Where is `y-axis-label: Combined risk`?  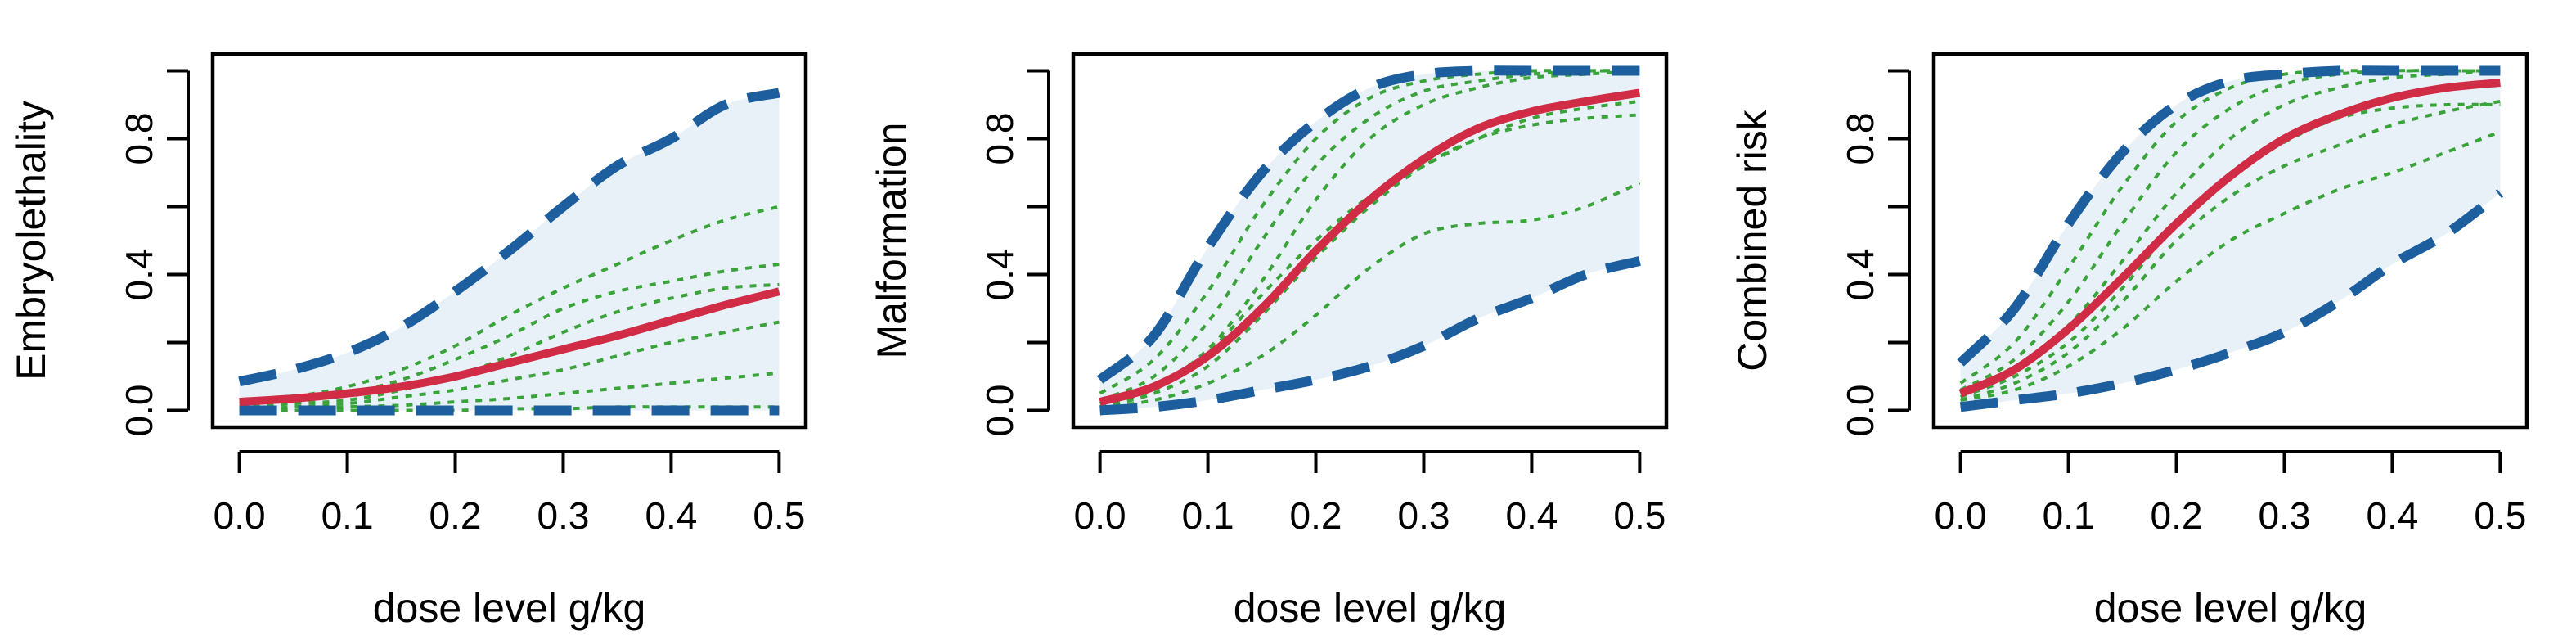
y-axis-label: Combined risk is located at coordinates (1752, 240).